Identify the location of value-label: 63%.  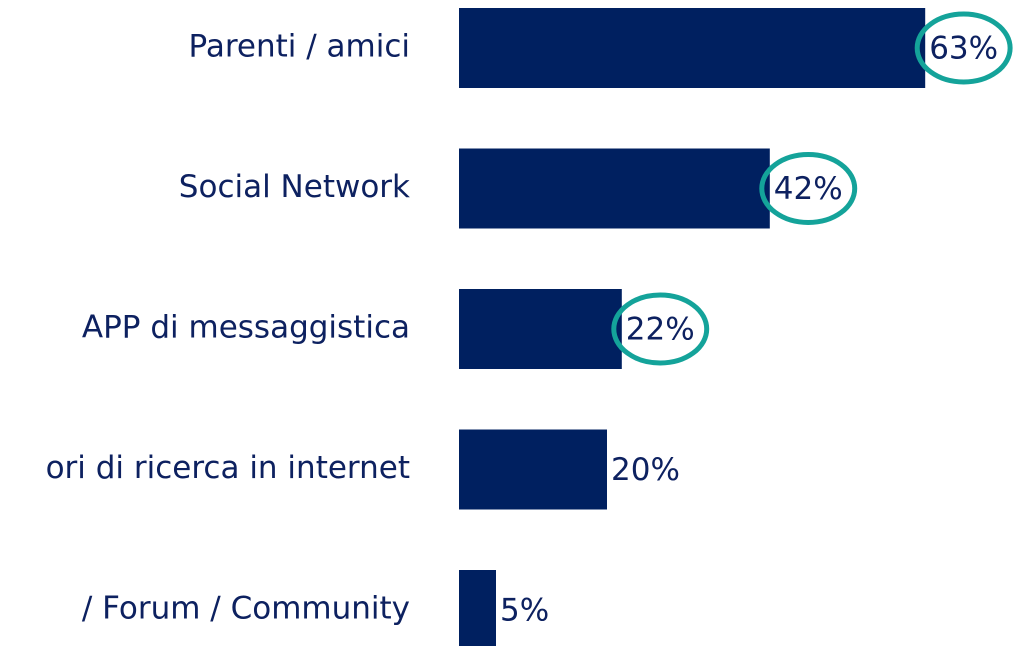
(963, 49).